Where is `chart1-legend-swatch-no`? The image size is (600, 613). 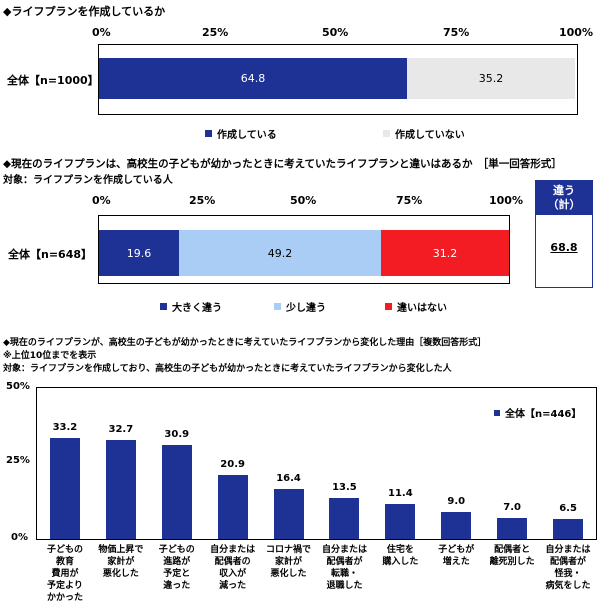 chart1-legend-swatch-no is located at coordinates (386, 133).